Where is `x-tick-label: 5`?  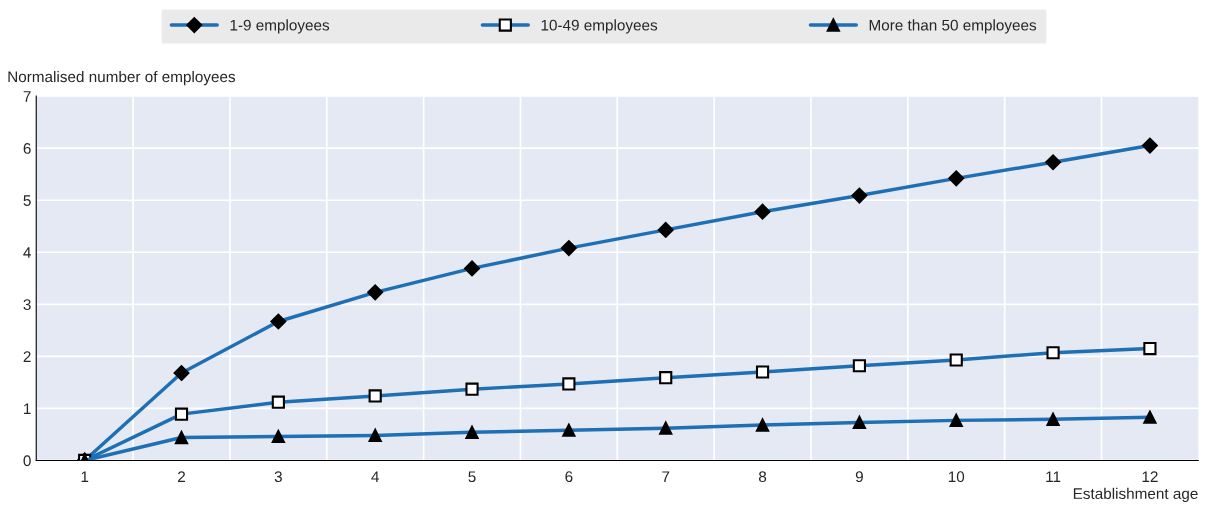 x-tick-label: 5 is located at coordinates (472, 477).